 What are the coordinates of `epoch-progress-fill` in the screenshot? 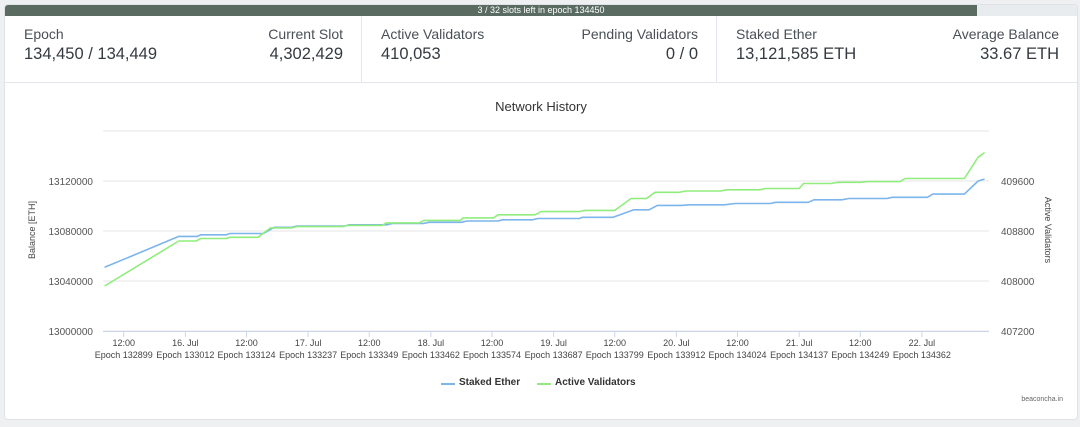 It's located at (491, 10).